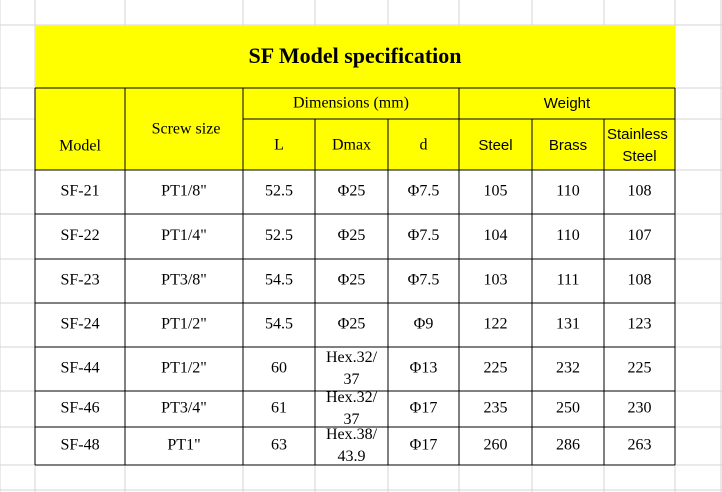 The height and width of the screenshot is (492, 722). I want to click on table-cell: SF-44, so click(79, 368).